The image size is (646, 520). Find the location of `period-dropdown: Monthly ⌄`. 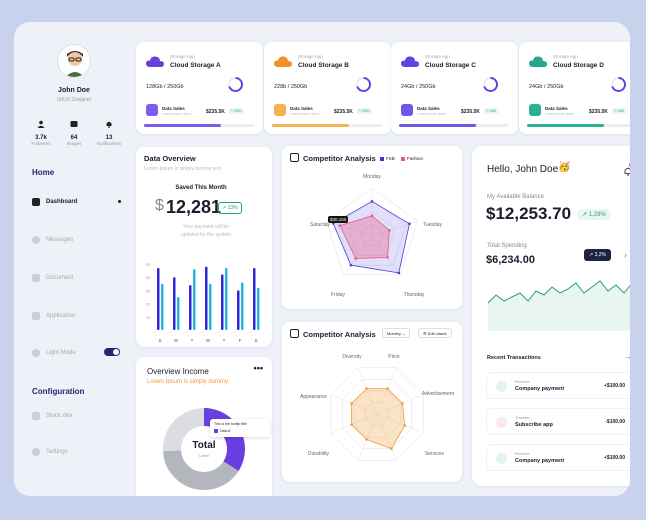

period-dropdown: Monthly ⌄ is located at coordinates (396, 333).